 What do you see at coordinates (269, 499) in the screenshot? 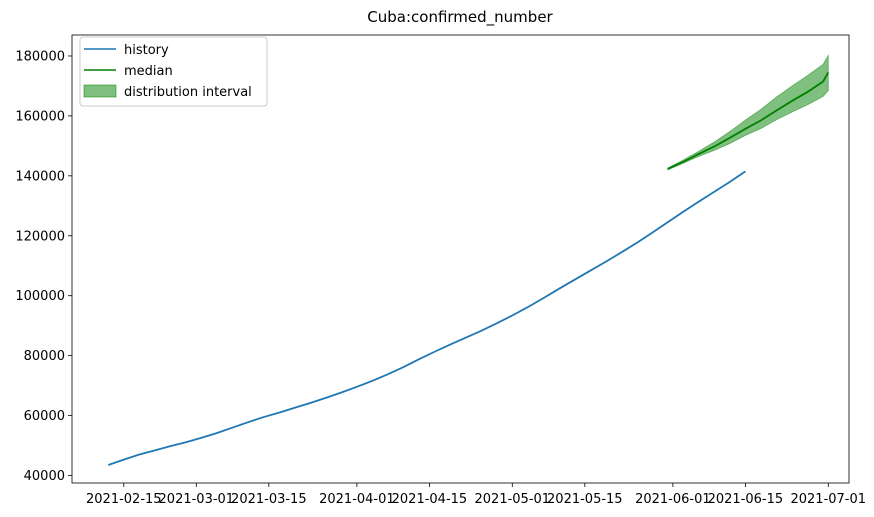
I see `x-tick-label: 2021-03-15` at bounding box center [269, 499].